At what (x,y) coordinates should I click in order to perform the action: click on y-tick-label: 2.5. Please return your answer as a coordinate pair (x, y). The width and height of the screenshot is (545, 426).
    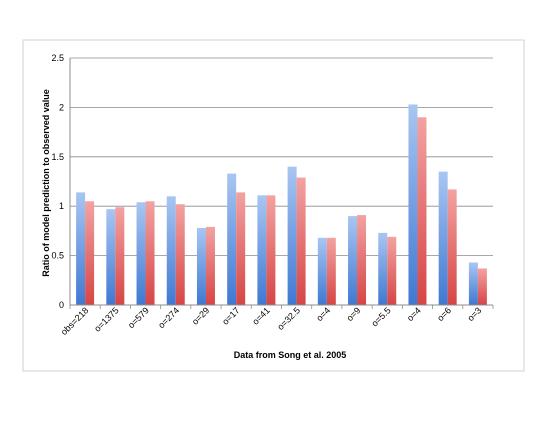
    Looking at the image, I should click on (57, 58).